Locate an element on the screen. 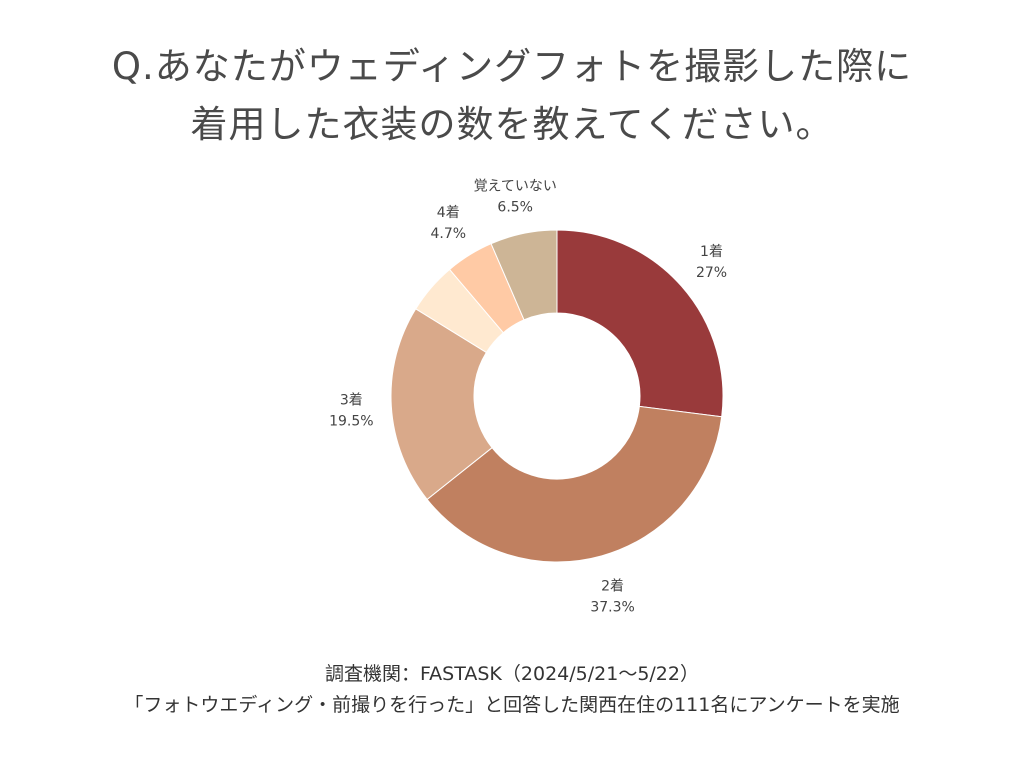  slice-label: 1着 27% is located at coordinates (711, 262).